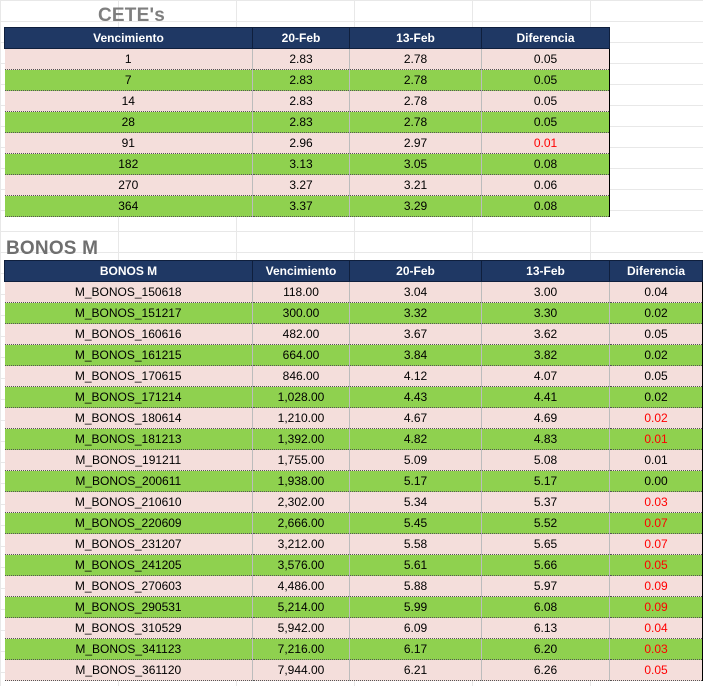 The height and width of the screenshot is (686, 703). Describe the element at coordinates (128, 586) in the screenshot. I see `bonos-cell-name: M_BONOS_270603` at that location.